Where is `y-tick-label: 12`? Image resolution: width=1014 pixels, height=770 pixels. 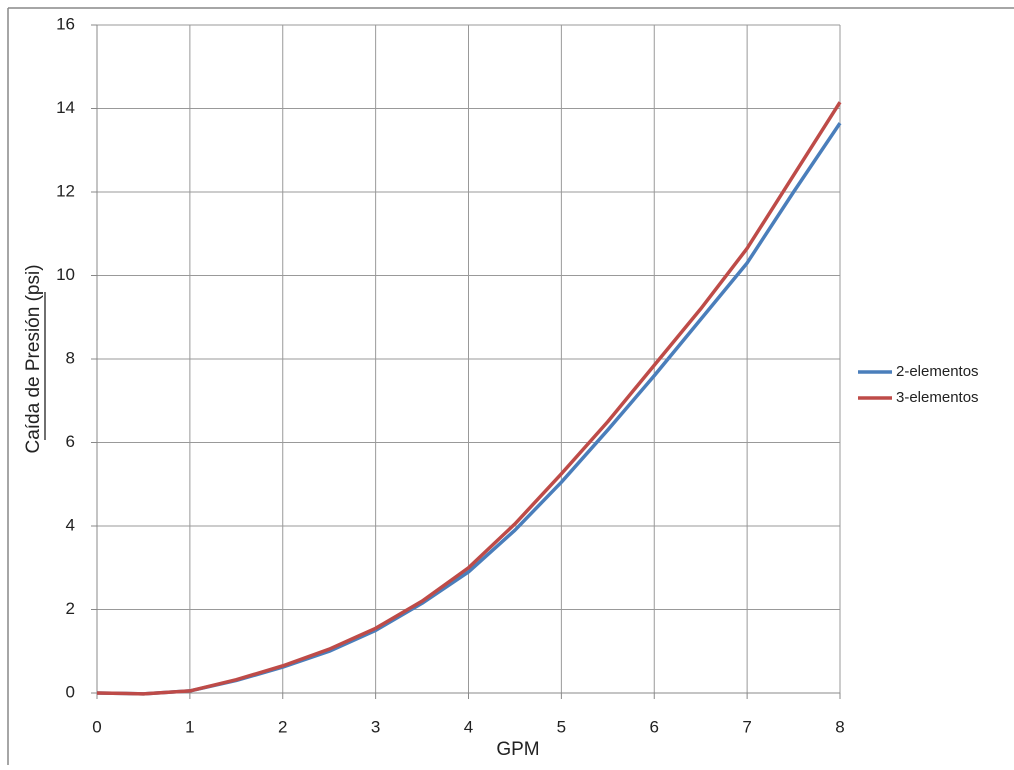 y-tick-label: 12 is located at coordinates (65, 190).